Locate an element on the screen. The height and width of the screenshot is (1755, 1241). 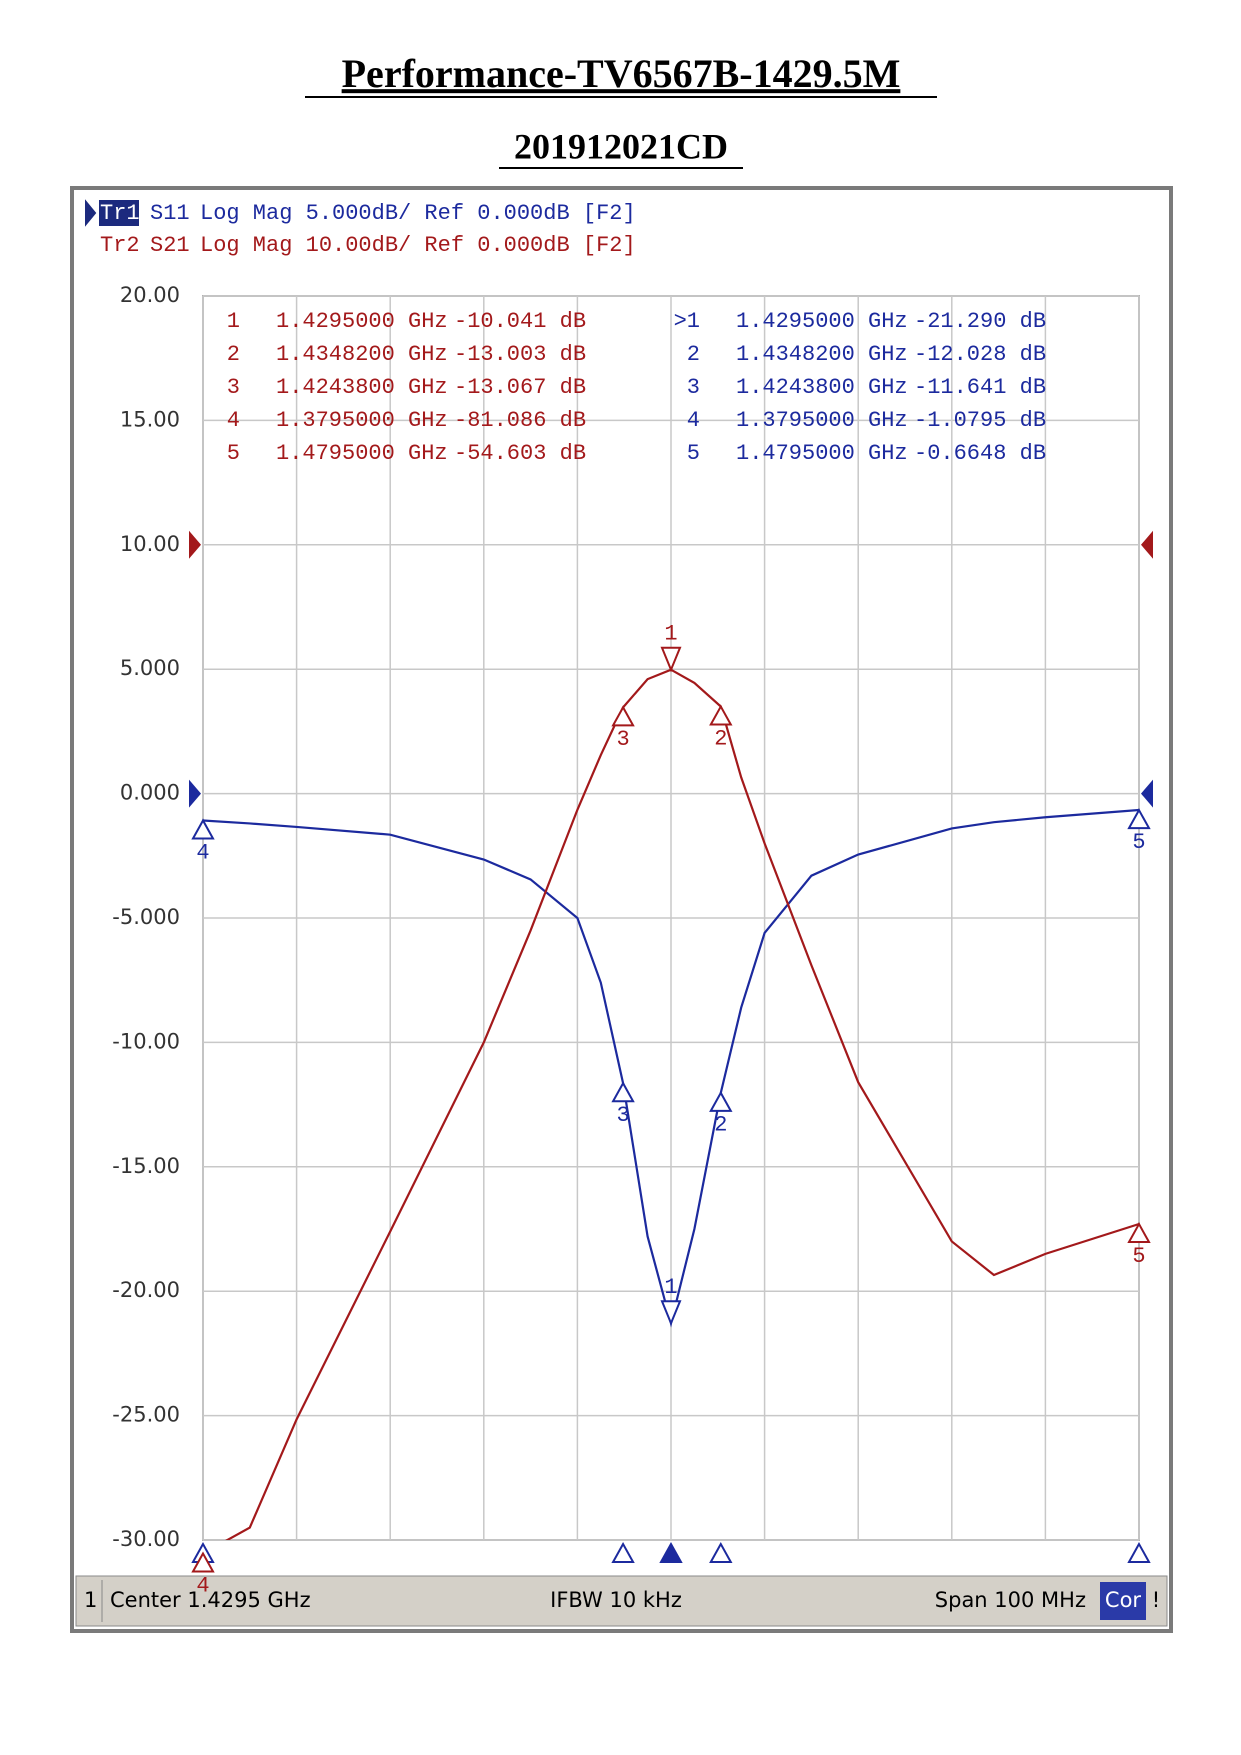
y-tick-label: -30.00 is located at coordinates (146, 1539).